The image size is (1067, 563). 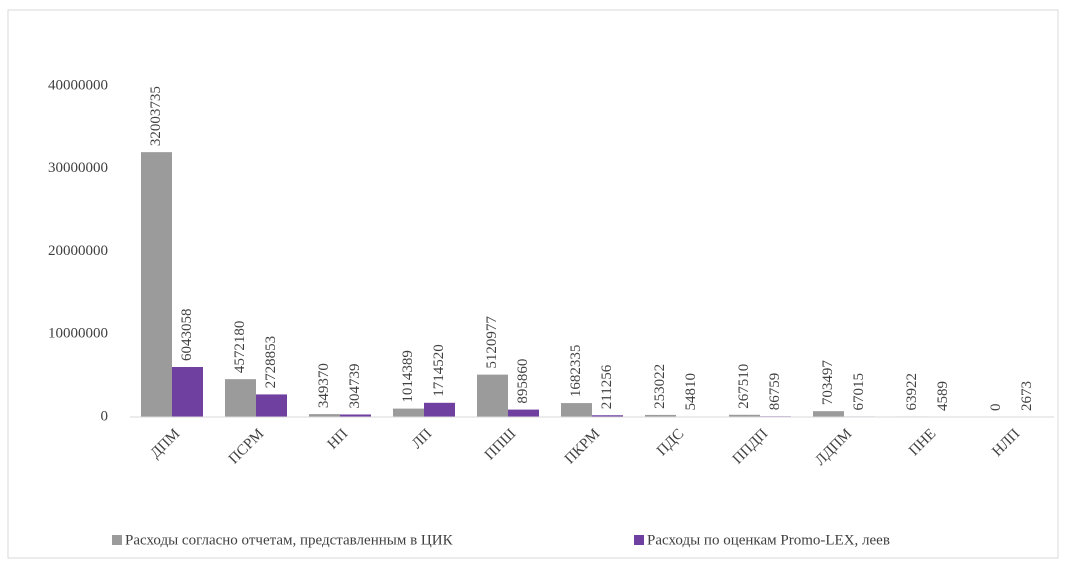 What do you see at coordinates (523, 381) in the screenshot?
I see `value-label: 895860` at bounding box center [523, 381].